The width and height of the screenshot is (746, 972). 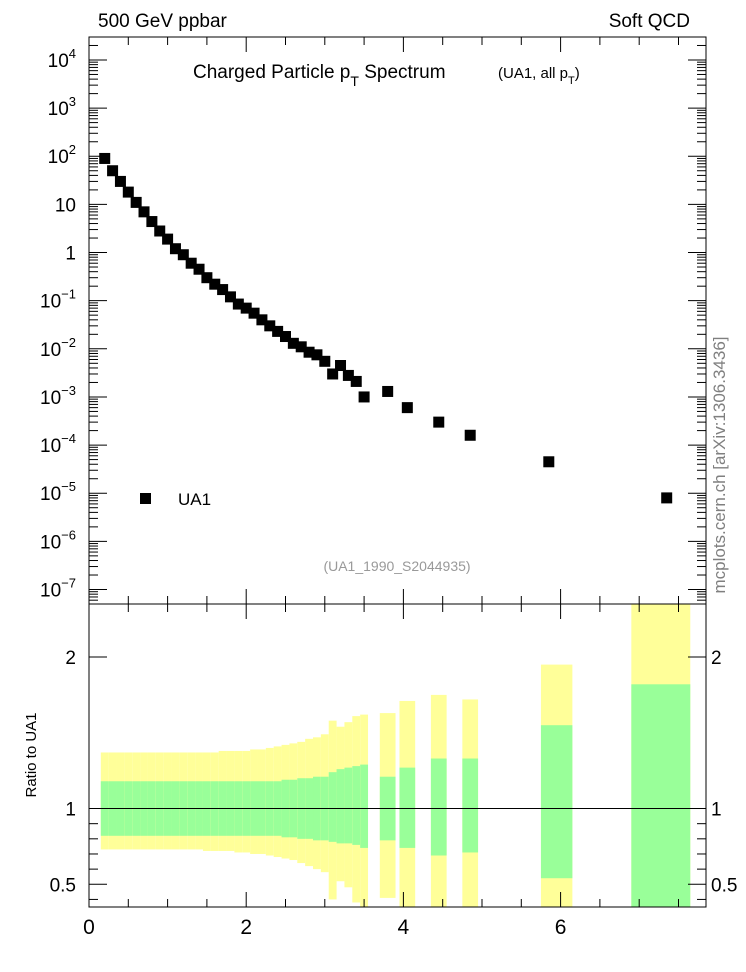 I want to click on ratio-y-tick-label-right: 1, so click(x=716, y=810).